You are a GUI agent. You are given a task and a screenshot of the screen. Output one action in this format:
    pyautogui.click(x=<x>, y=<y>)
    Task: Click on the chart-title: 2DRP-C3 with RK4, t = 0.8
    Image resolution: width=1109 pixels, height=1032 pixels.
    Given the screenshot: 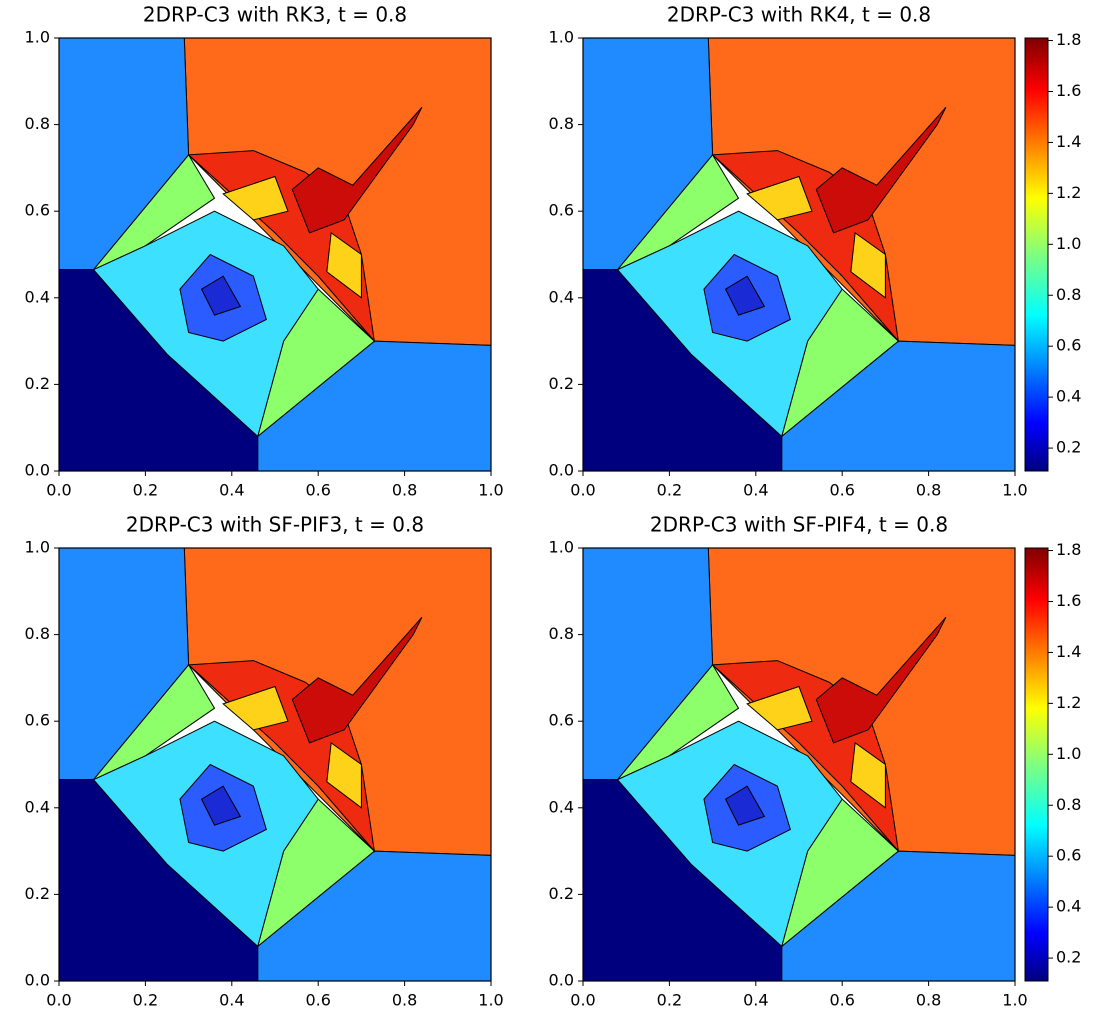 What is the action you would take?
    pyautogui.click(x=799, y=15)
    